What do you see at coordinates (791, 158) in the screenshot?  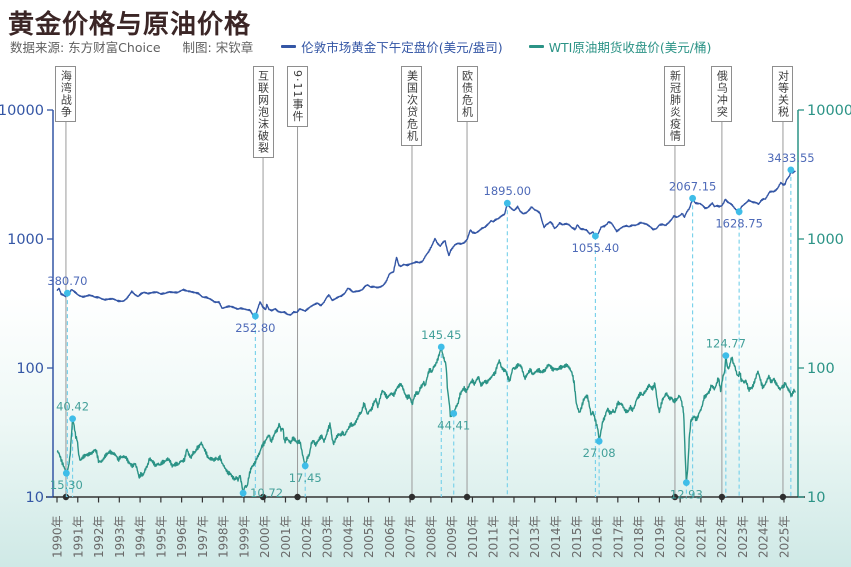 I see `annotation-value-label: 3433.55` at bounding box center [791, 158].